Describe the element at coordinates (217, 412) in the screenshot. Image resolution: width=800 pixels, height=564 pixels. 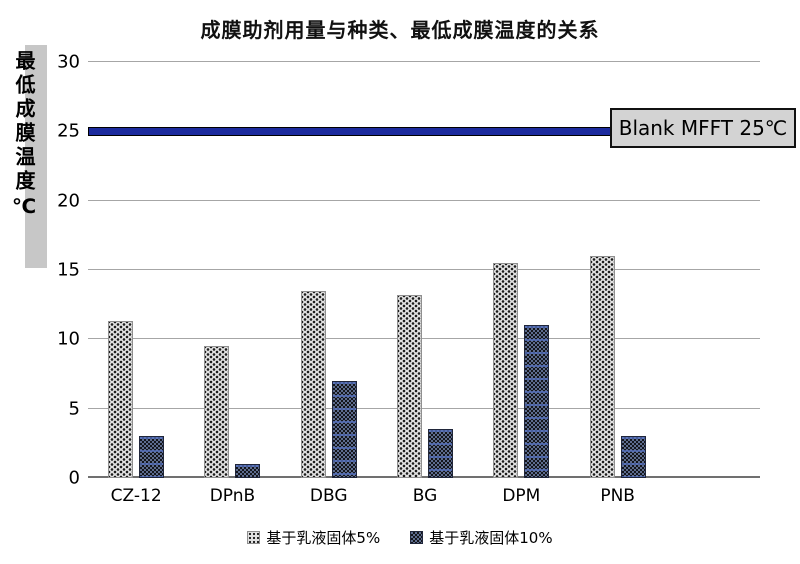
I see `bar-DPnB-series1` at that location.